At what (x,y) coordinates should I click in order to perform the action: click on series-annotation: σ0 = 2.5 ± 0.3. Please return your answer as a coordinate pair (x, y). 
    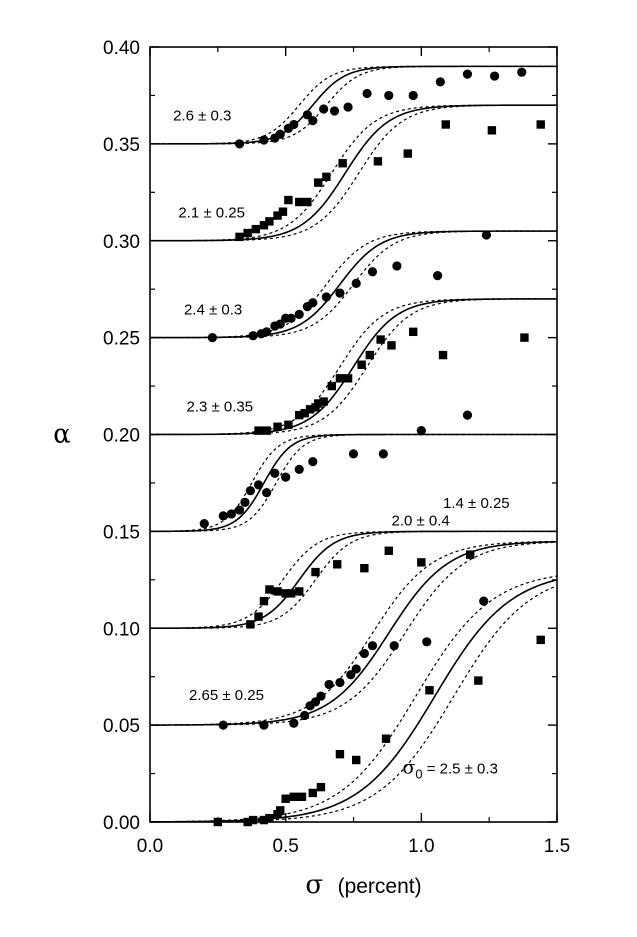
    Looking at the image, I should click on (450, 769).